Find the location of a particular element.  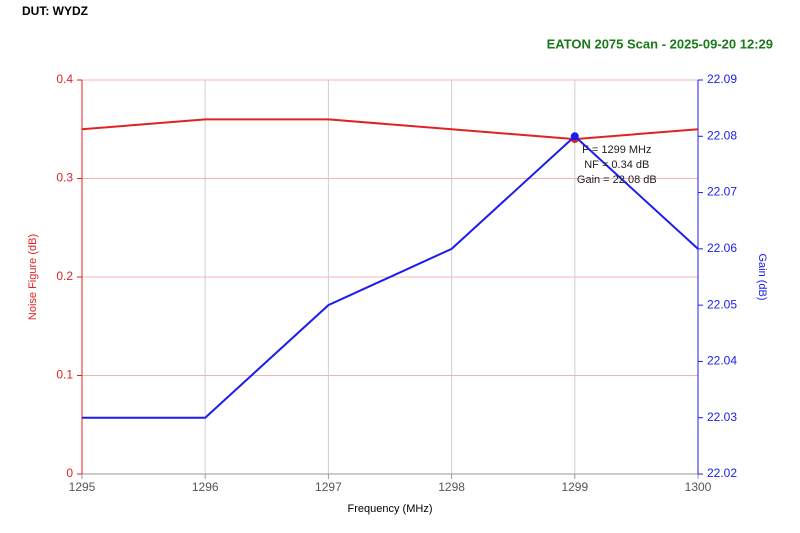

x-axis-label: Frequency (MHz) is located at coordinates (390, 509).